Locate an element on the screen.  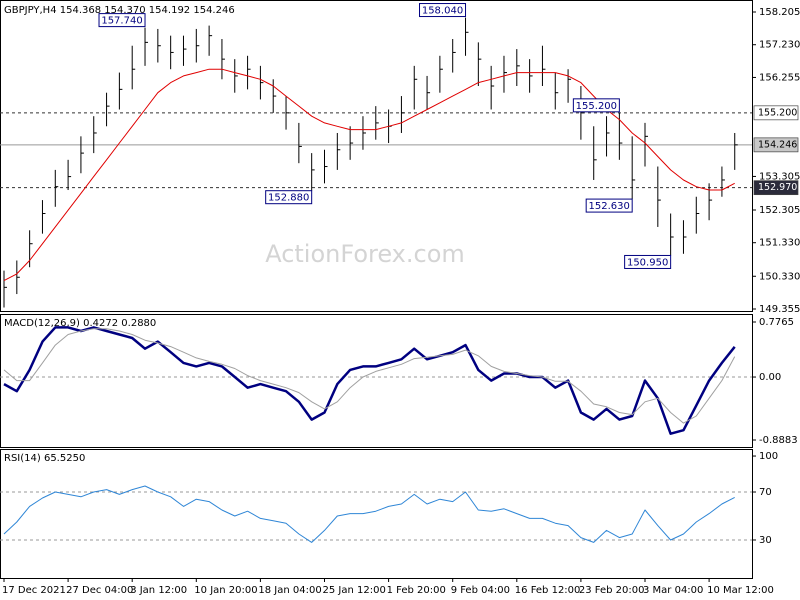
x-tick-label: 10 Mar 12:00 is located at coordinates (740, 590).